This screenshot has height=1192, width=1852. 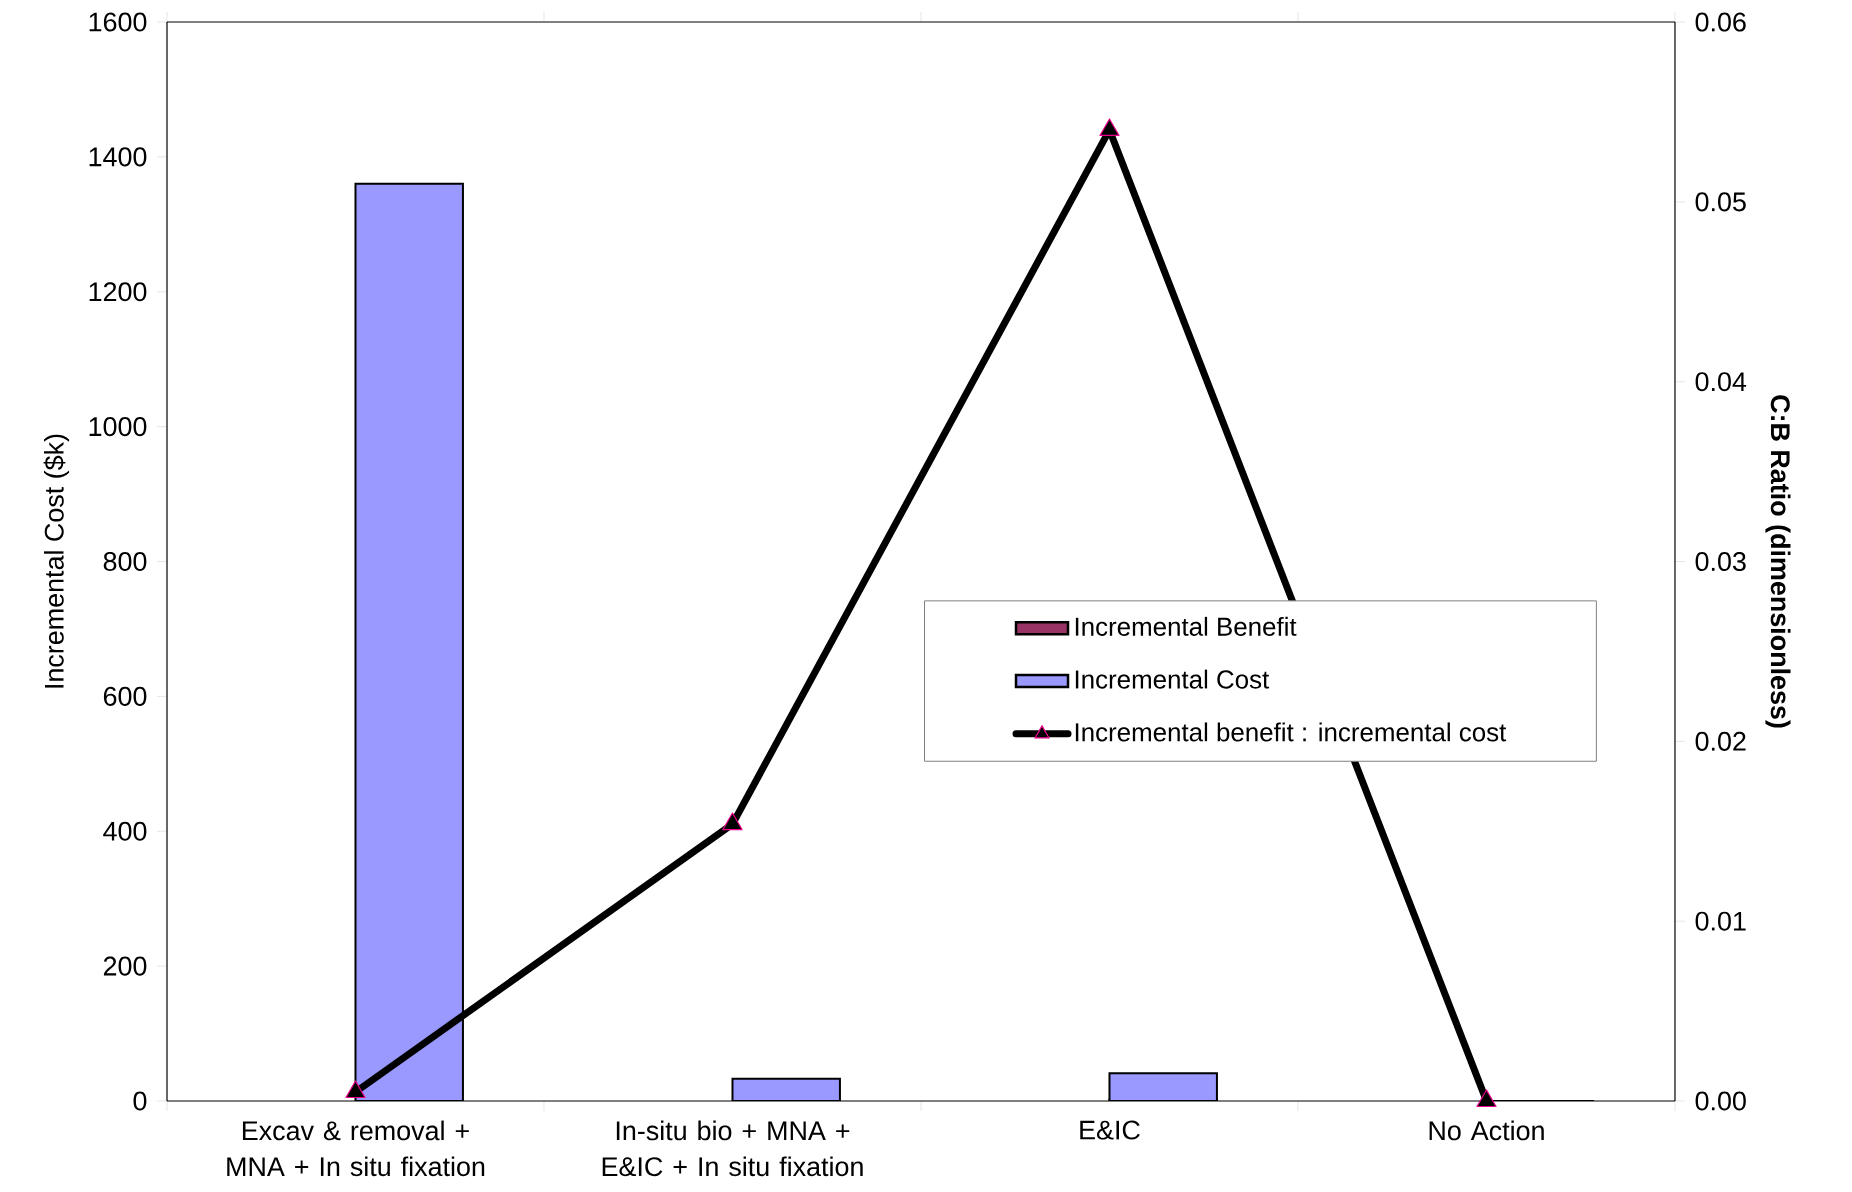 What do you see at coordinates (1720, 1101) in the screenshot?
I see `y2-tick-label: 0.00` at bounding box center [1720, 1101].